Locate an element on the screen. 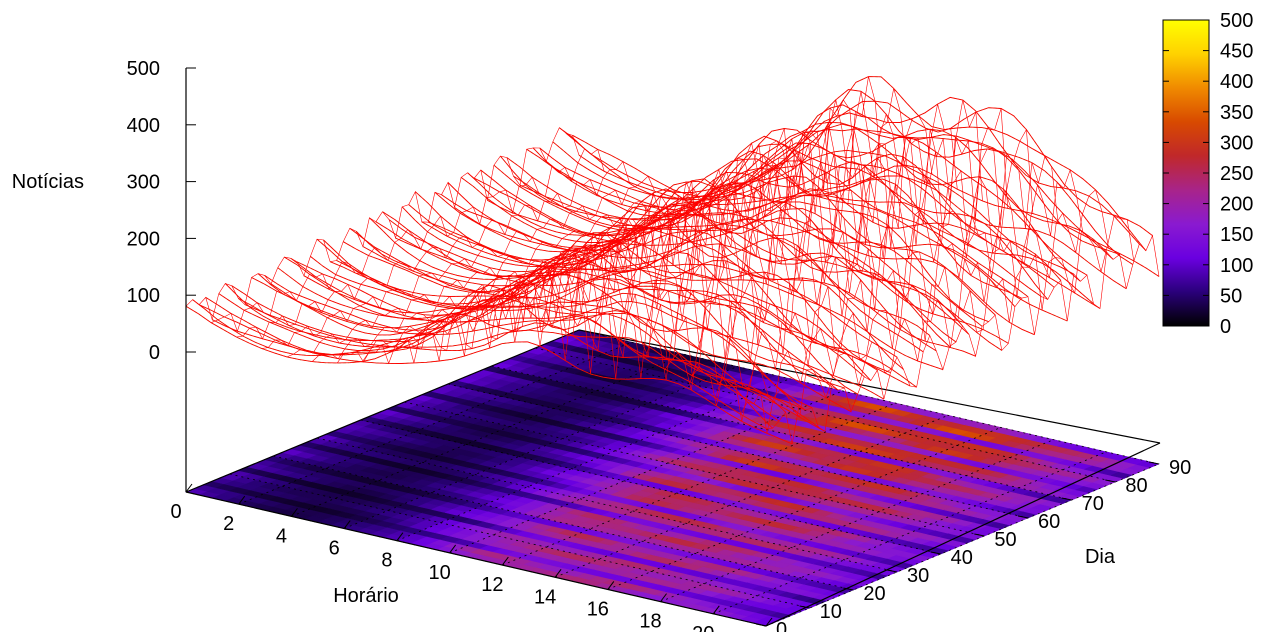  y-tick-label: 30 is located at coordinates (918, 576).